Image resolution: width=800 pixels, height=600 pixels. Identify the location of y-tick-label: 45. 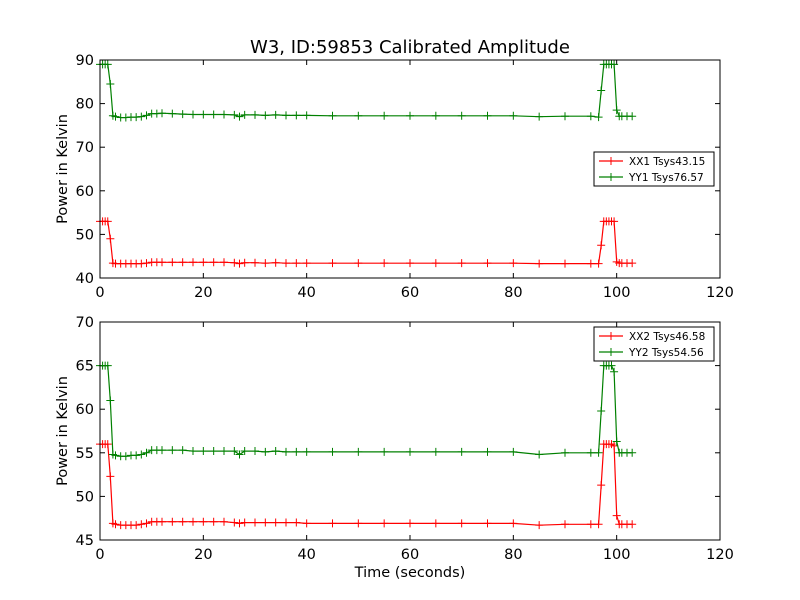
(85, 541).